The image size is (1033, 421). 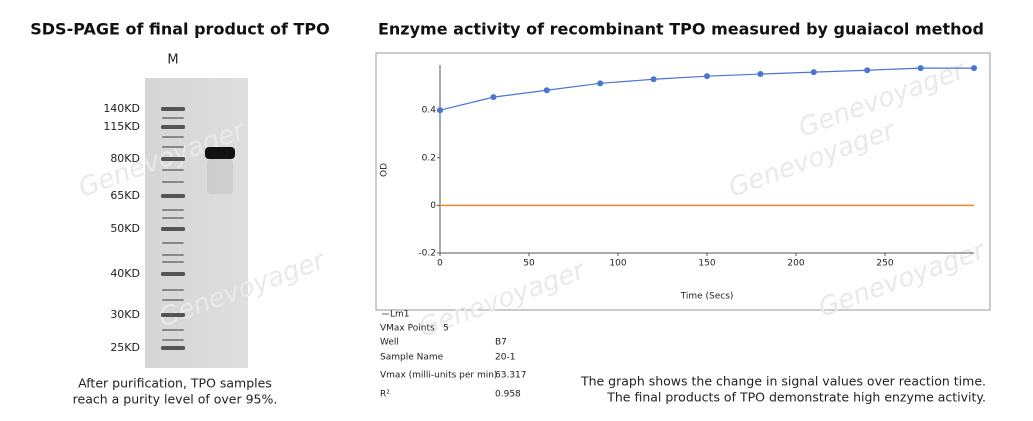 What do you see at coordinates (706, 264) in the screenshot?
I see `x-tick-label: 150` at bounding box center [706, 264].